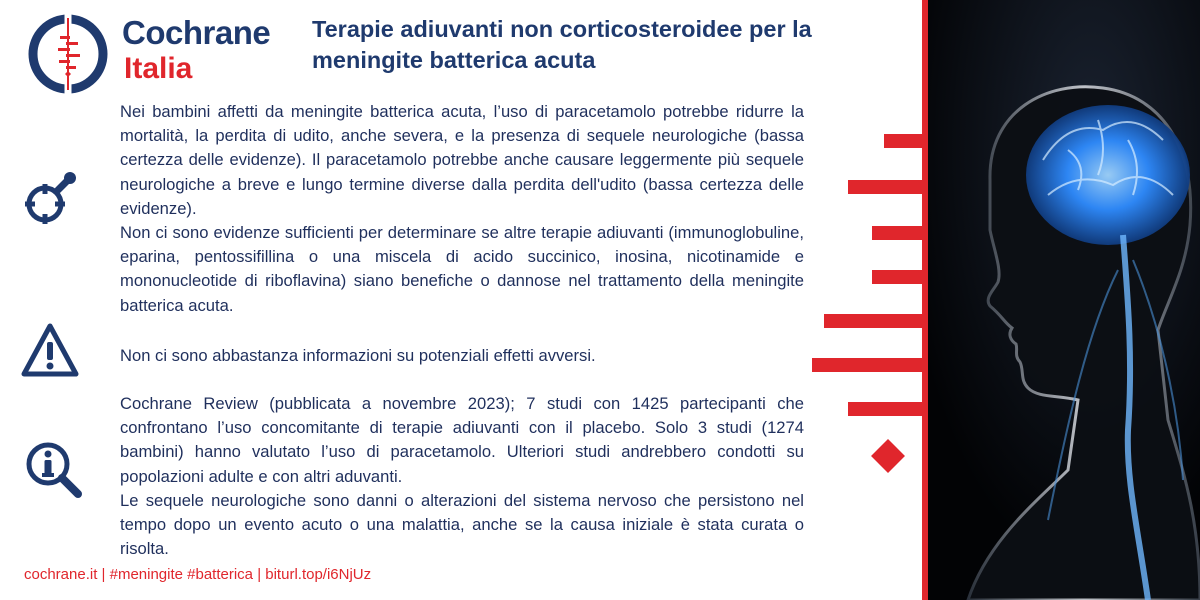 This screenshot has height=600, width=1200. I want to click on red-diamond, so click(888, 456).